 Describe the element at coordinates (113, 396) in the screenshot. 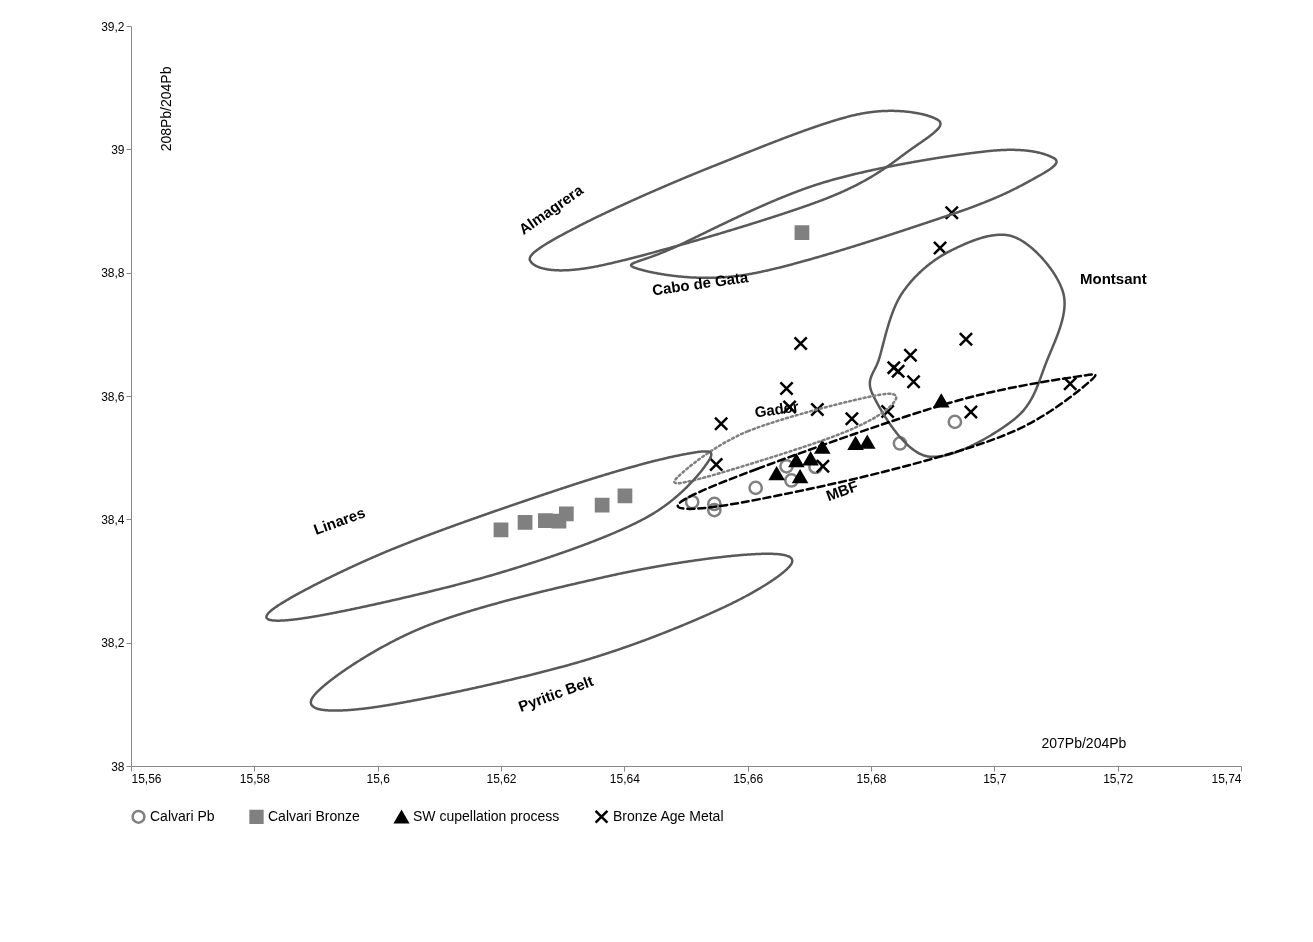

I see `y-tick-label: 38,6` at that location.